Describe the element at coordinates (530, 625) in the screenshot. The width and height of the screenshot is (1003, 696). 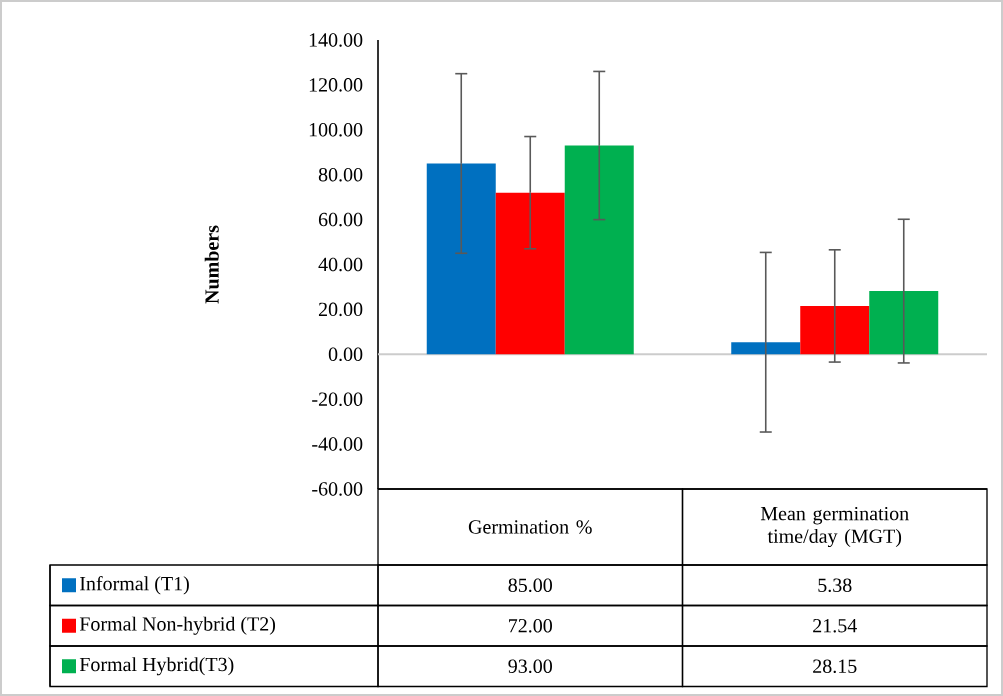
I see `data-label: 72.00` at that location.